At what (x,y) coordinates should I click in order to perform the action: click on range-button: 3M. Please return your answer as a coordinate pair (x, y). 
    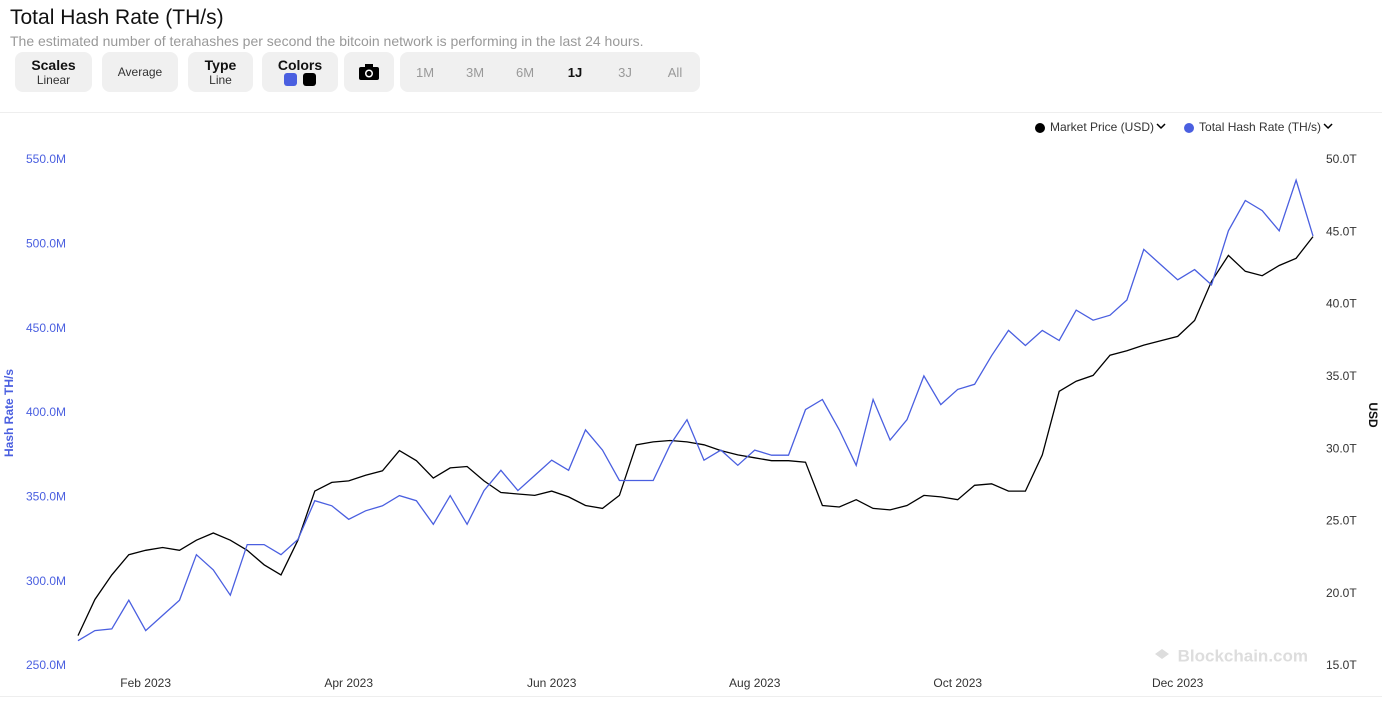
    Looking at the image, I should click on (475, 72).